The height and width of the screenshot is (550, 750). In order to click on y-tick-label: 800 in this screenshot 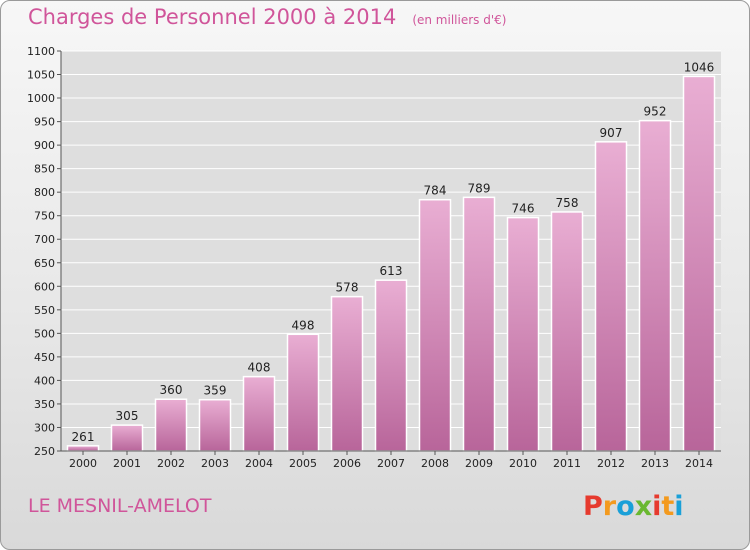, I will do `click(44, 192)`.